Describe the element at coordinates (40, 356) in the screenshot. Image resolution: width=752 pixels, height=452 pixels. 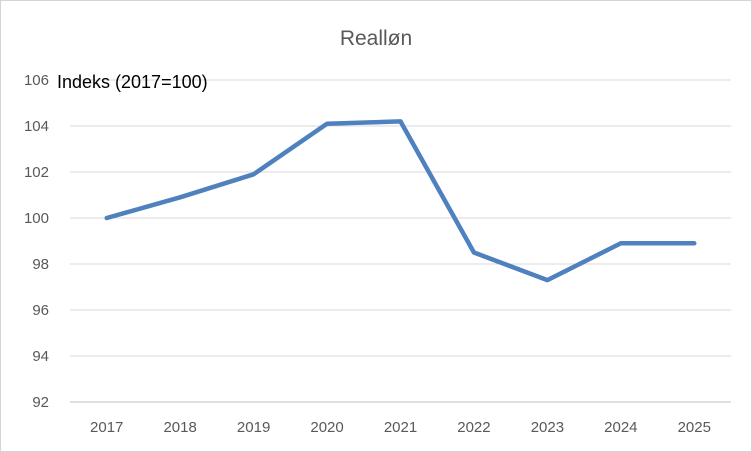
I see `y-tick-label: 94` at that location.